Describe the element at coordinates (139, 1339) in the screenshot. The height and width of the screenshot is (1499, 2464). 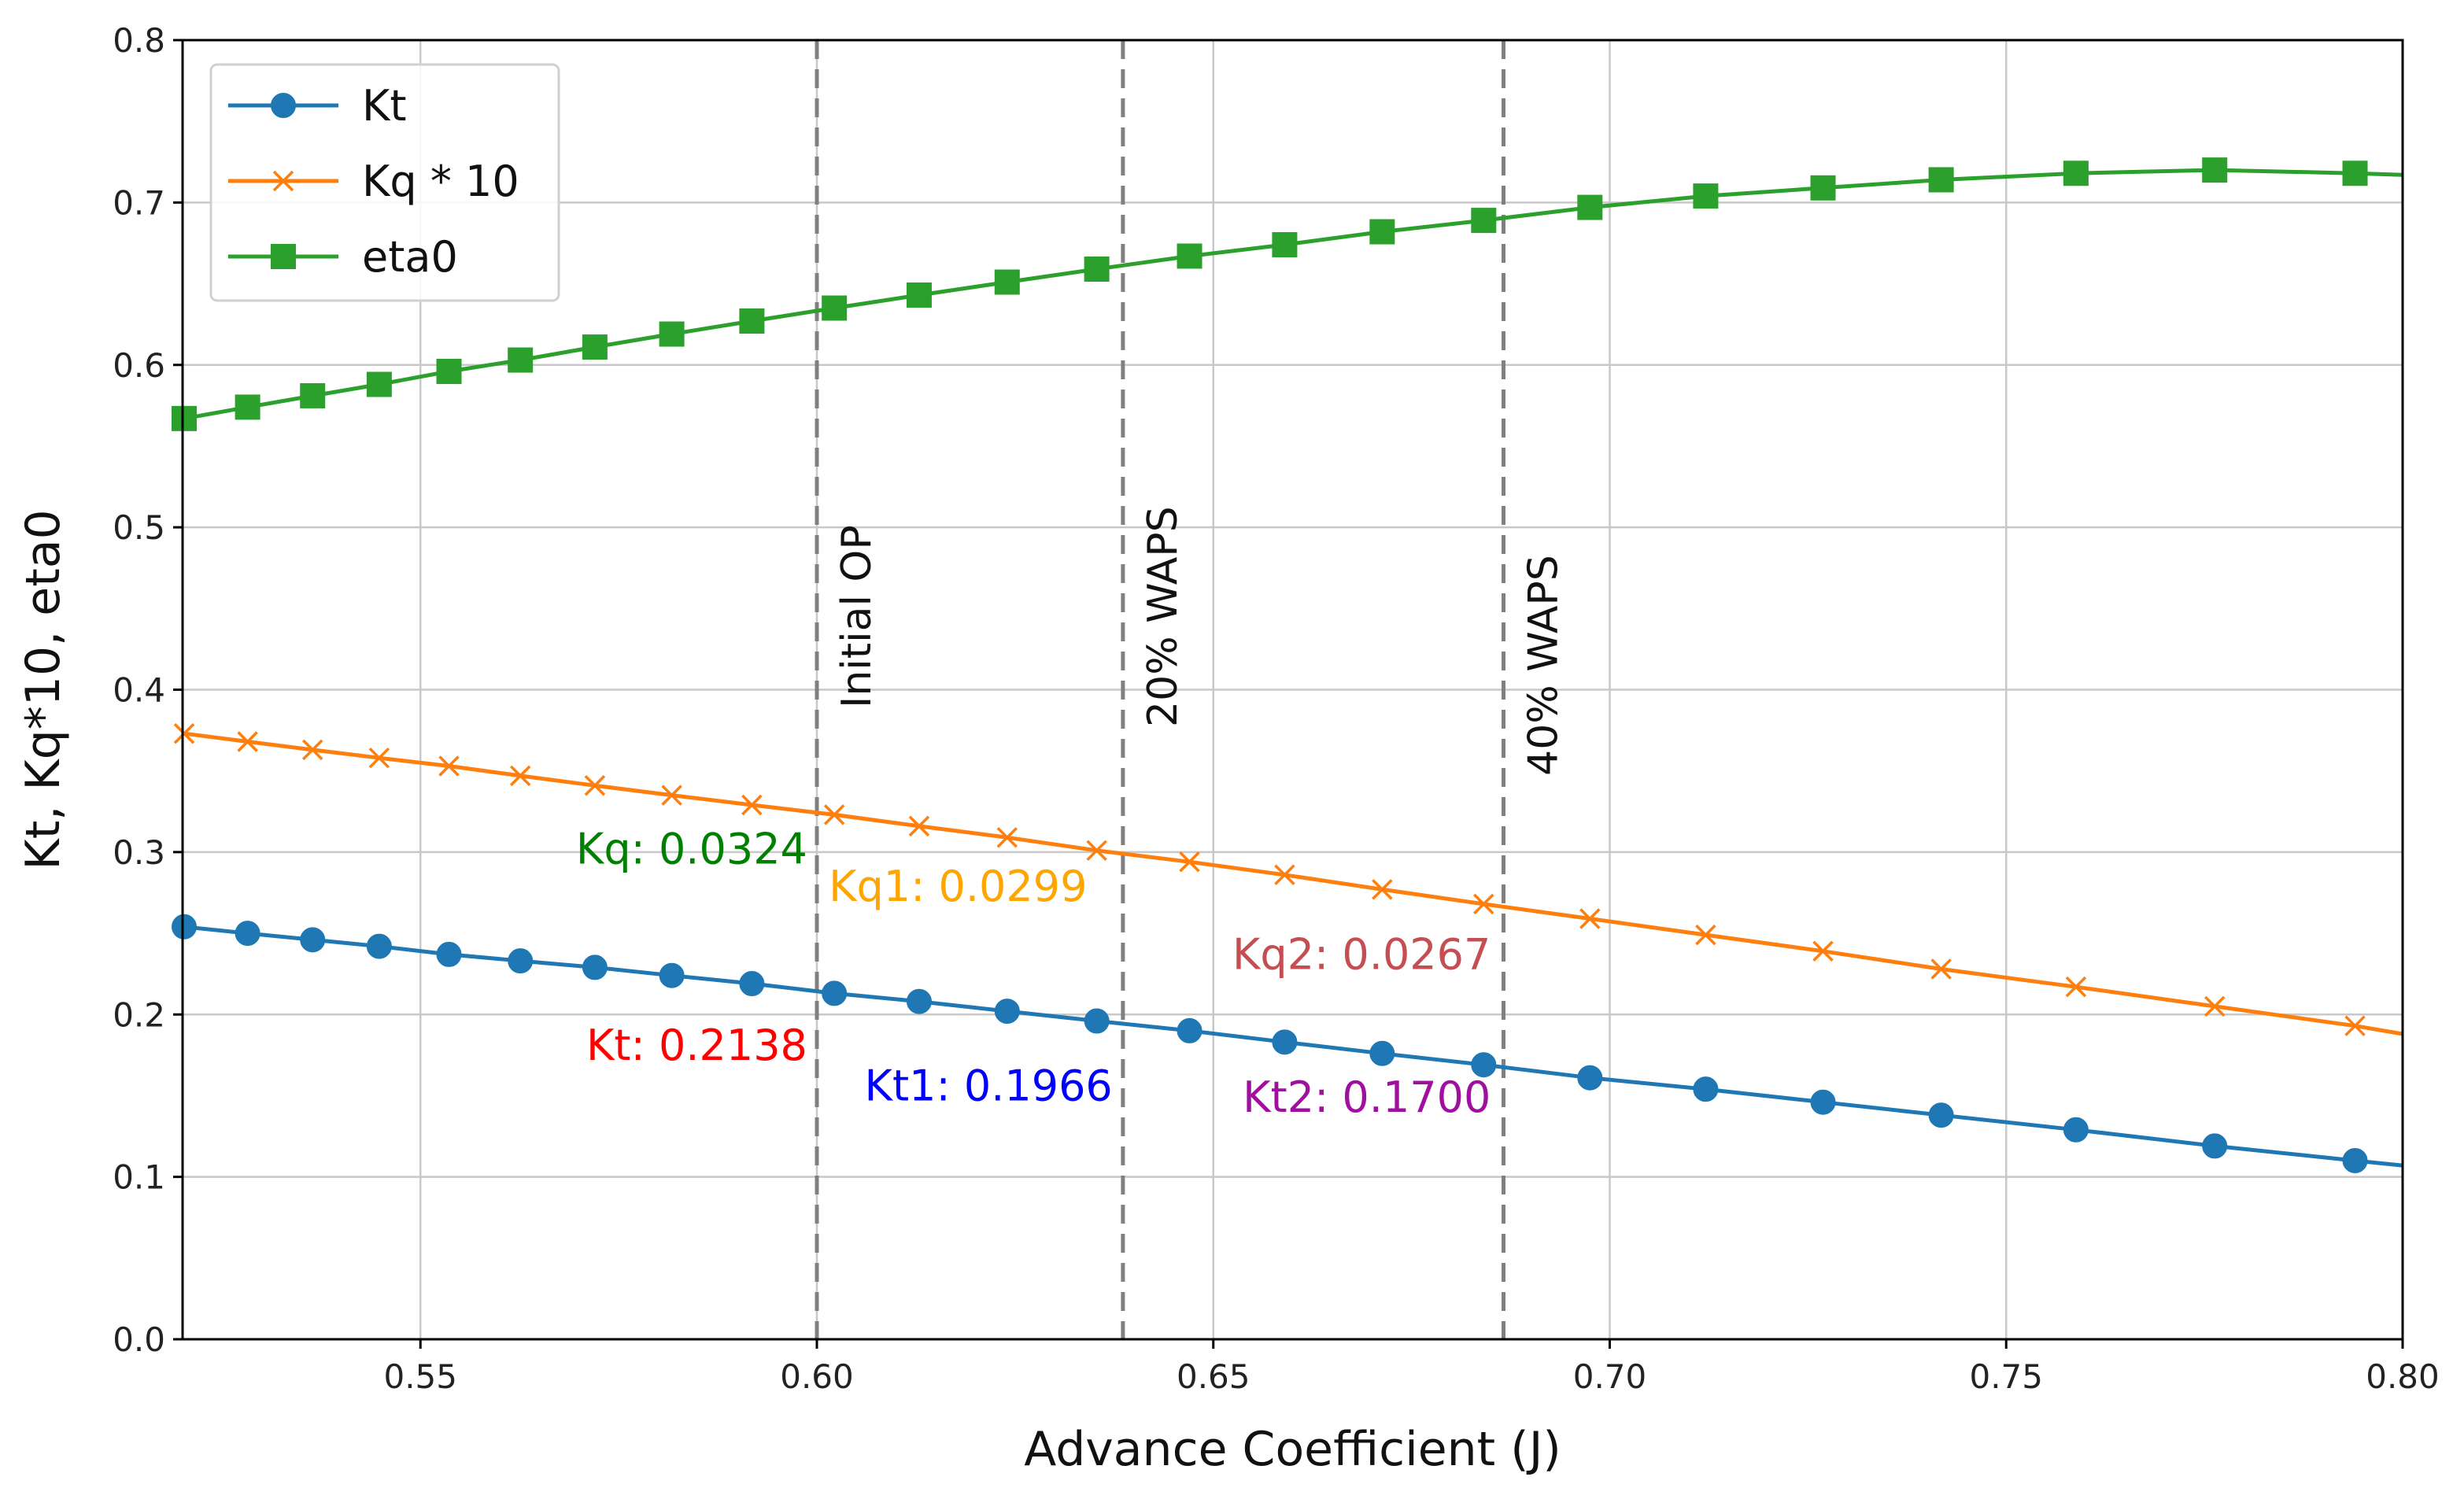
I see `y-tick-label: 0.0` at that location.